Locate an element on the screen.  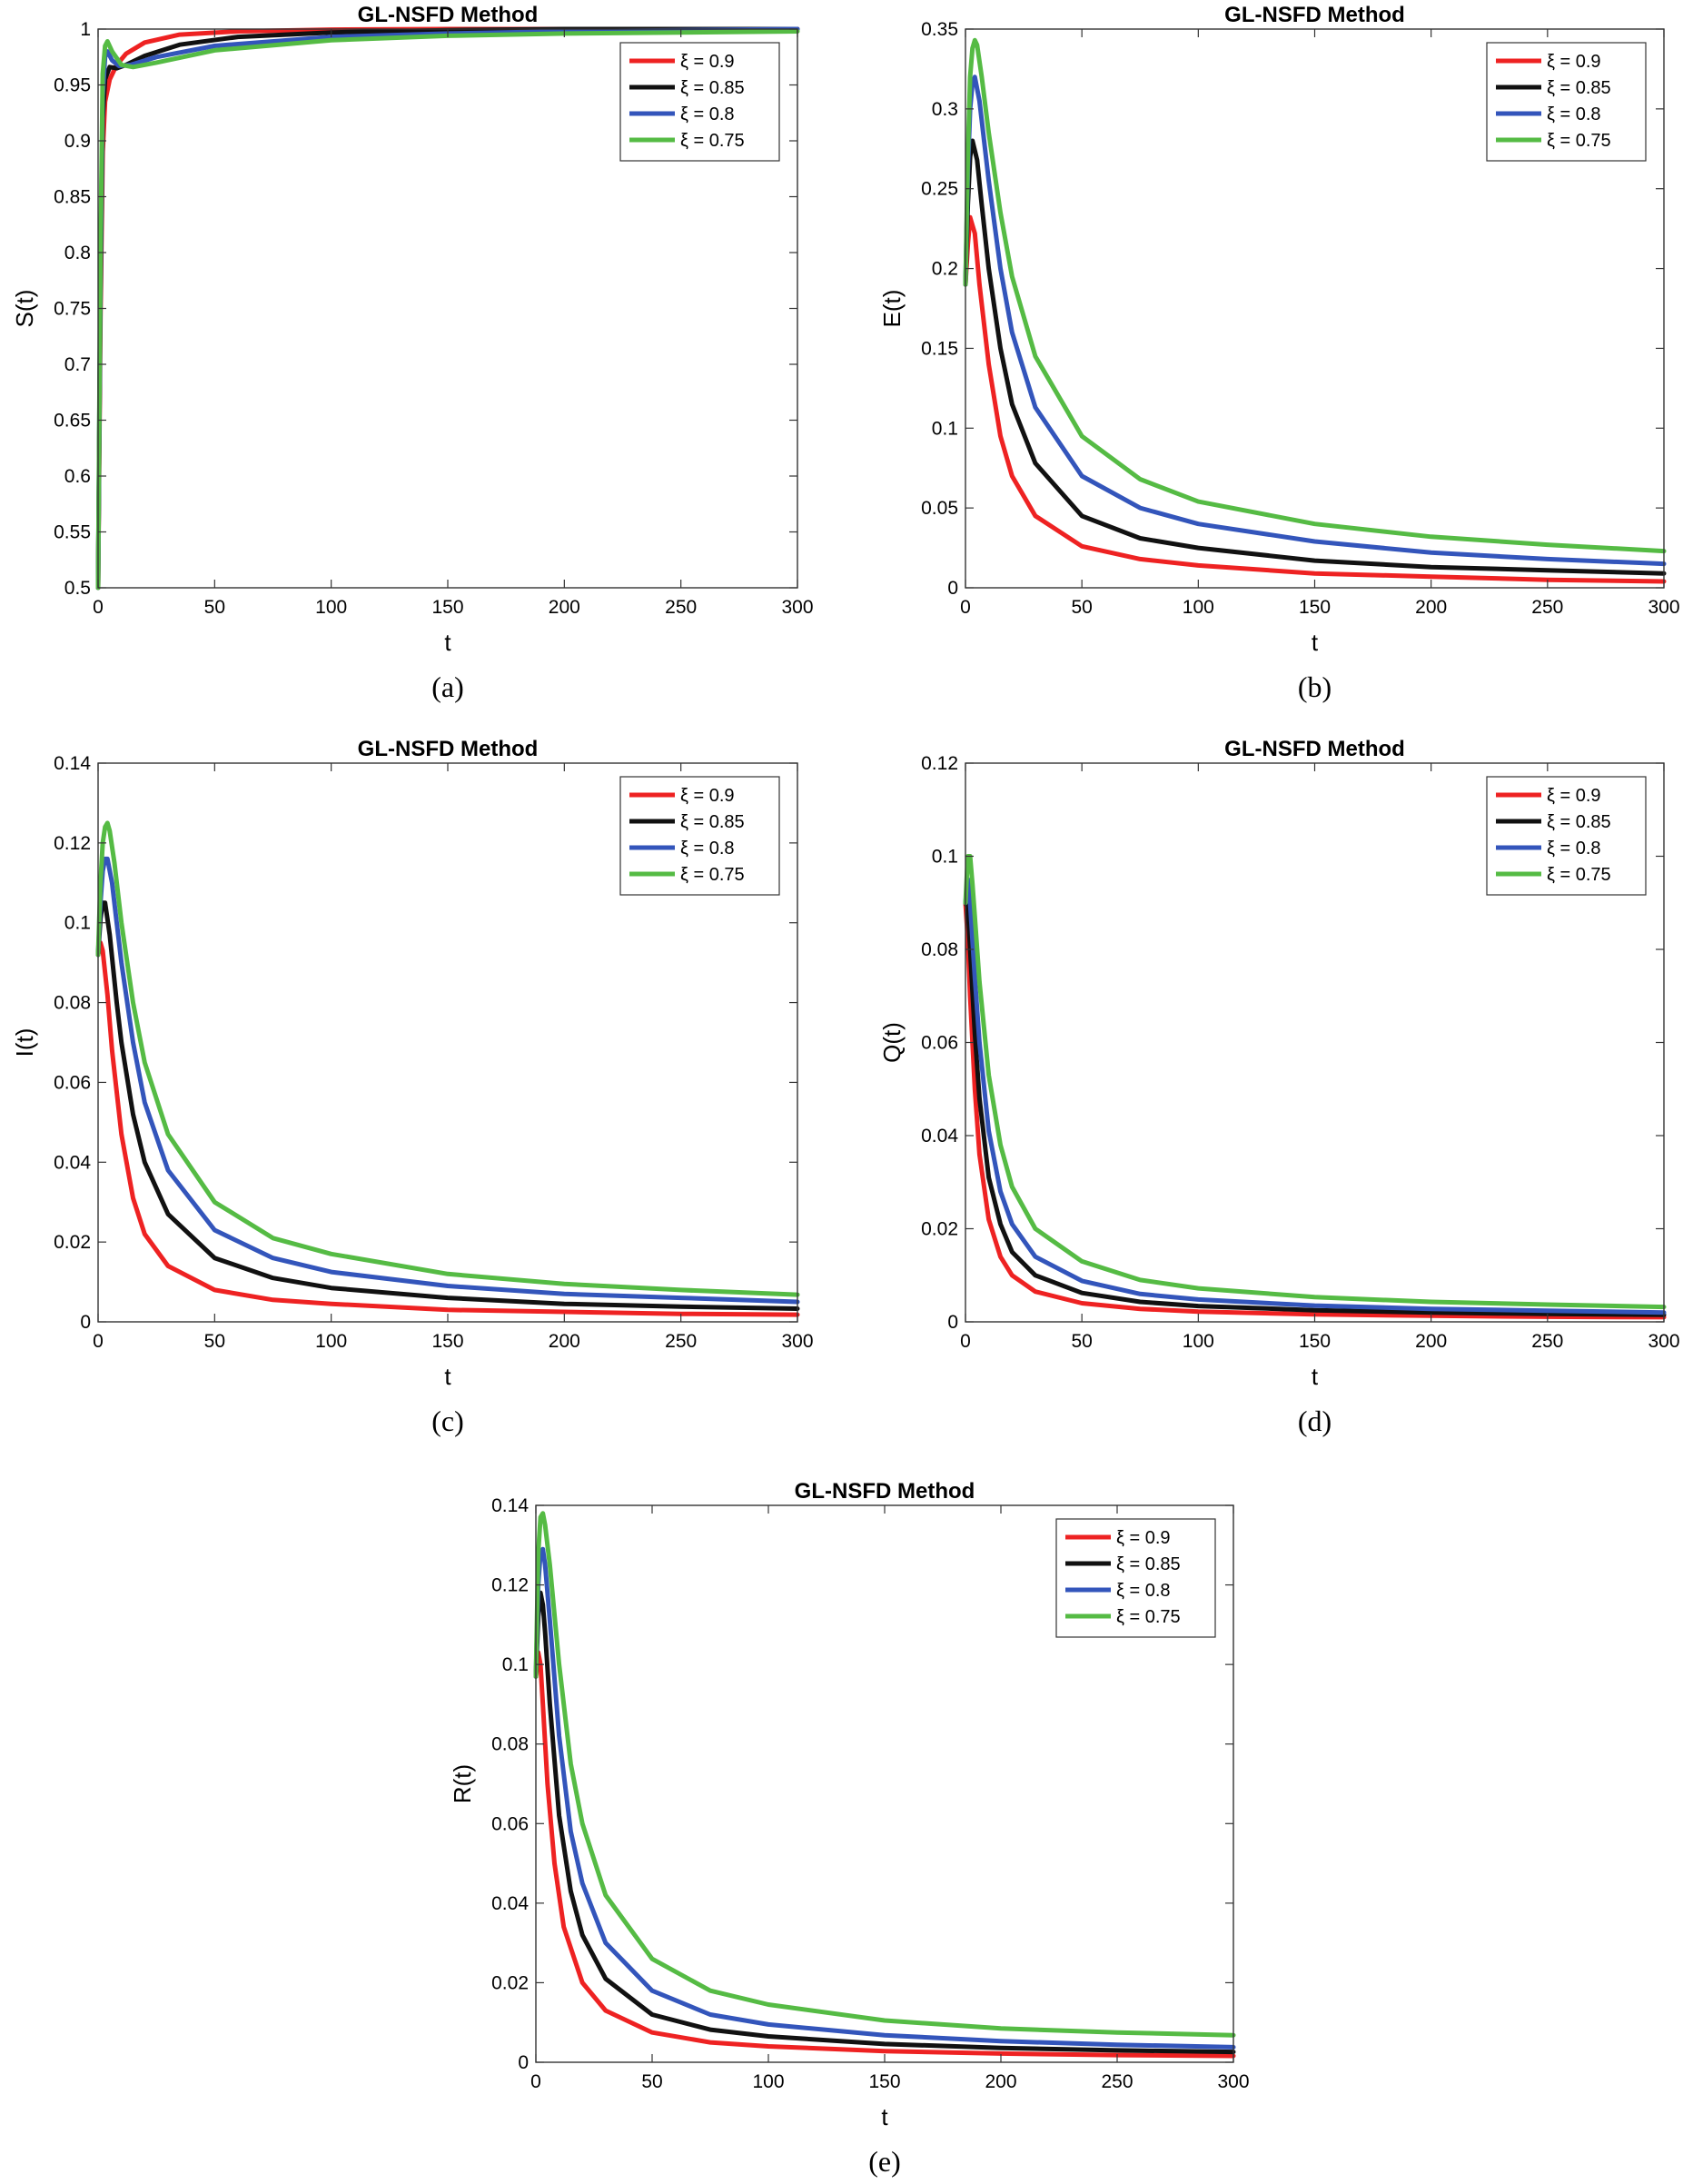
y-tick-label: 0.7 is located at coordinates (77, 364).